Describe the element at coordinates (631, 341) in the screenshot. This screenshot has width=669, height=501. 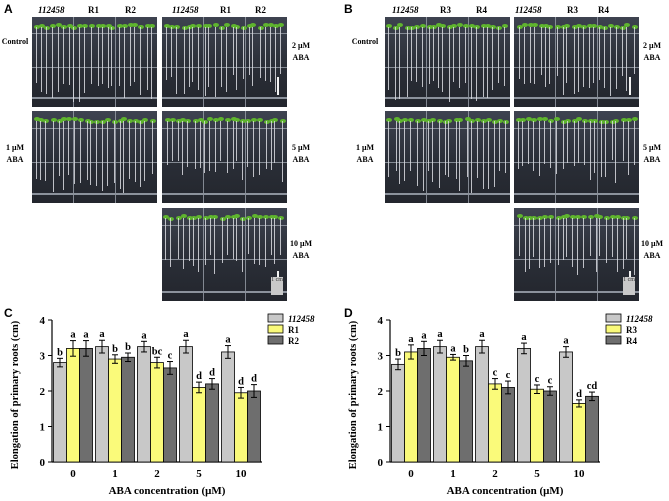
I see `legend-label: R4` at that location.